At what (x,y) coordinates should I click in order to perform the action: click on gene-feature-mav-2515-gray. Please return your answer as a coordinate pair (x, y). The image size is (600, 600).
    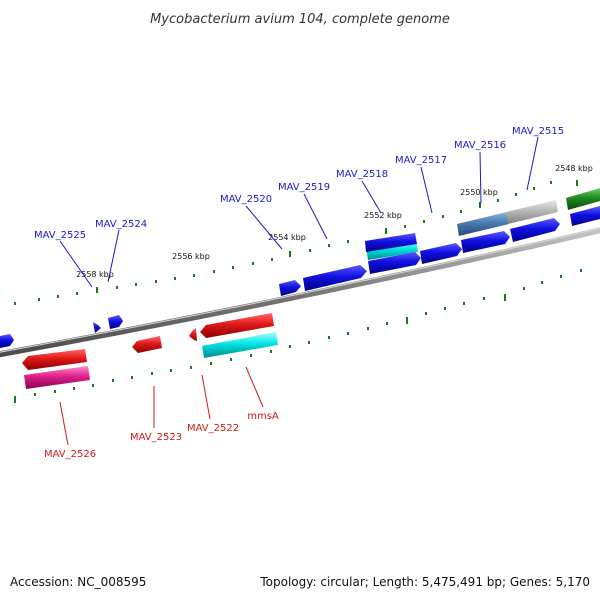
    Looking at the image, I should click on (532, 212).